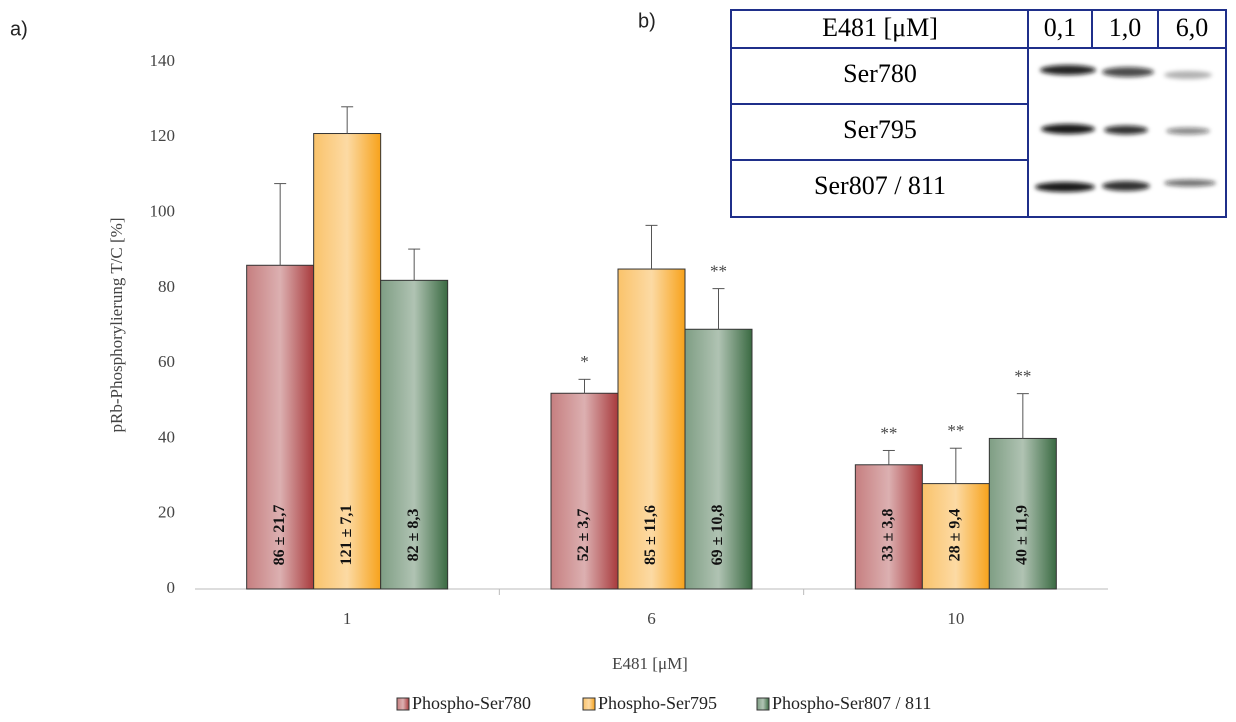 This screenshot has width=1236, height=722. What do you see at coordinates (166, 512) in the screenshot?
I see `y-tick-label: 20` at bounding box center [166, 512].